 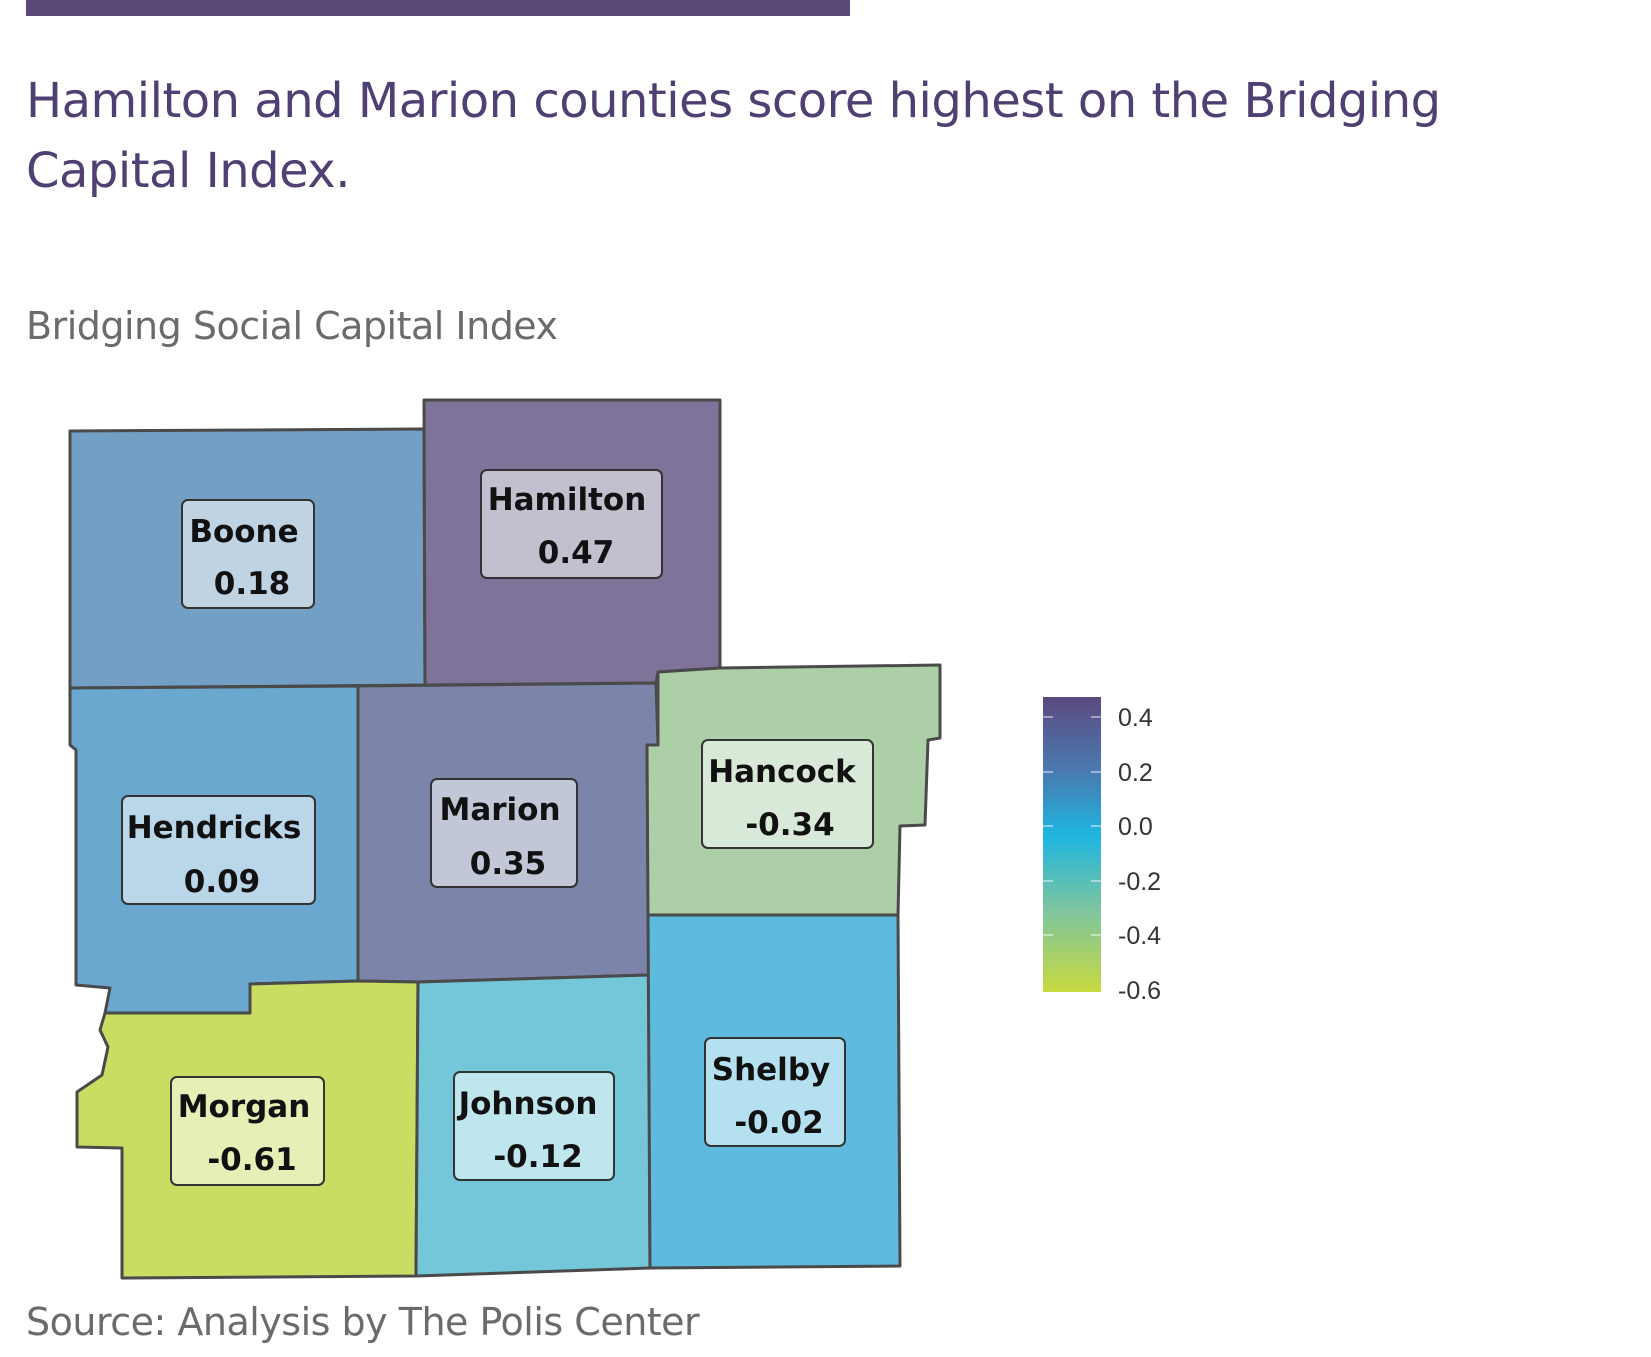 What do you see at coordinates (576, 553) in the screenshot?
I see `county-value-hamilton: 0.47` at bounding box center [576, 553].